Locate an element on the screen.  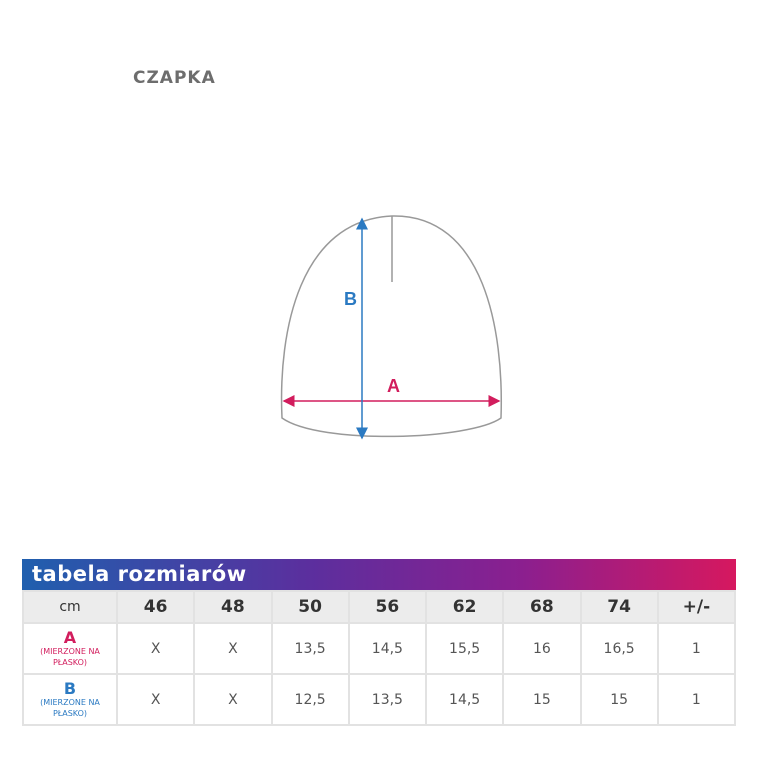
row-label-a: A (MIERZONE NA PŁASKO) is located at coordinates (70, 648).